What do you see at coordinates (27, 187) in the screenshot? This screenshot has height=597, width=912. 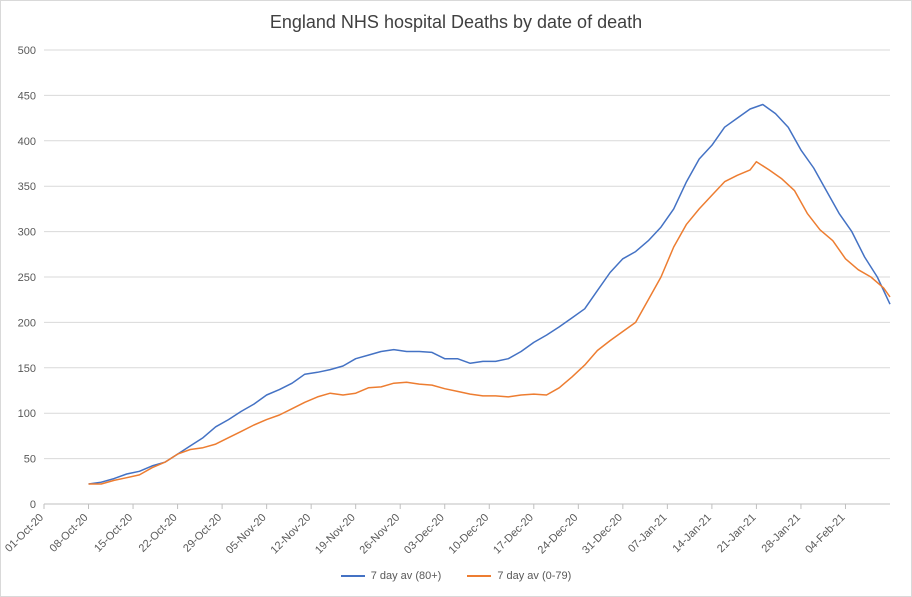 I see `y-tick-label: 350` at bounding box center [27, 187].